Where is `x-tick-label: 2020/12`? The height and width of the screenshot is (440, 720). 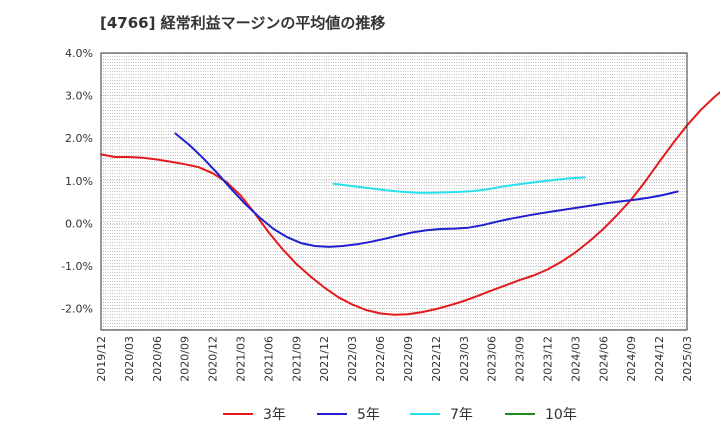 x-tick-label: 2020/12 is located at coordinates (213, 359).